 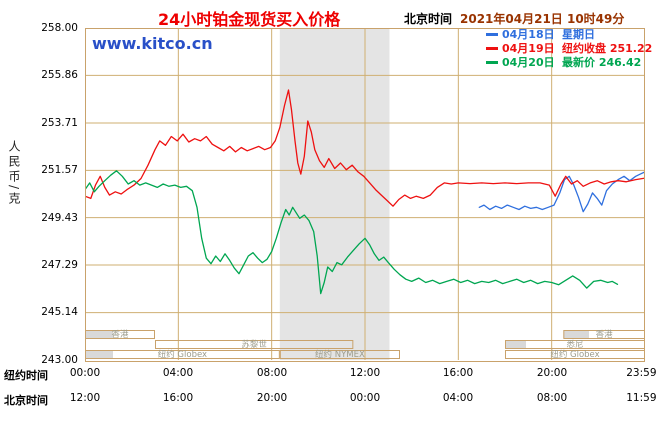 What do you see at coordinates (641, 398) in the screenshot?
I see `x-tick-label: 11:59` at bounding box center [641, 398].